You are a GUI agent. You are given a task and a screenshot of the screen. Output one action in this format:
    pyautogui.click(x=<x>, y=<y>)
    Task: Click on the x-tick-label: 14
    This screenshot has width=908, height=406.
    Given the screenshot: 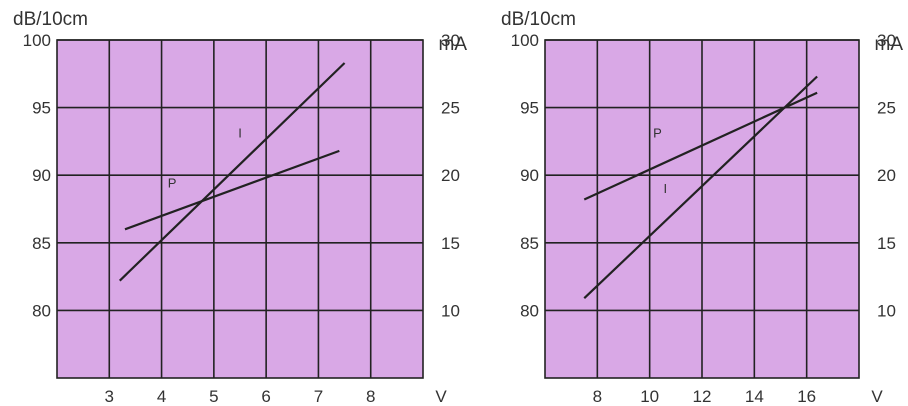 What is the action you would take?
    pyautogui.click(x=754, y=396)
    